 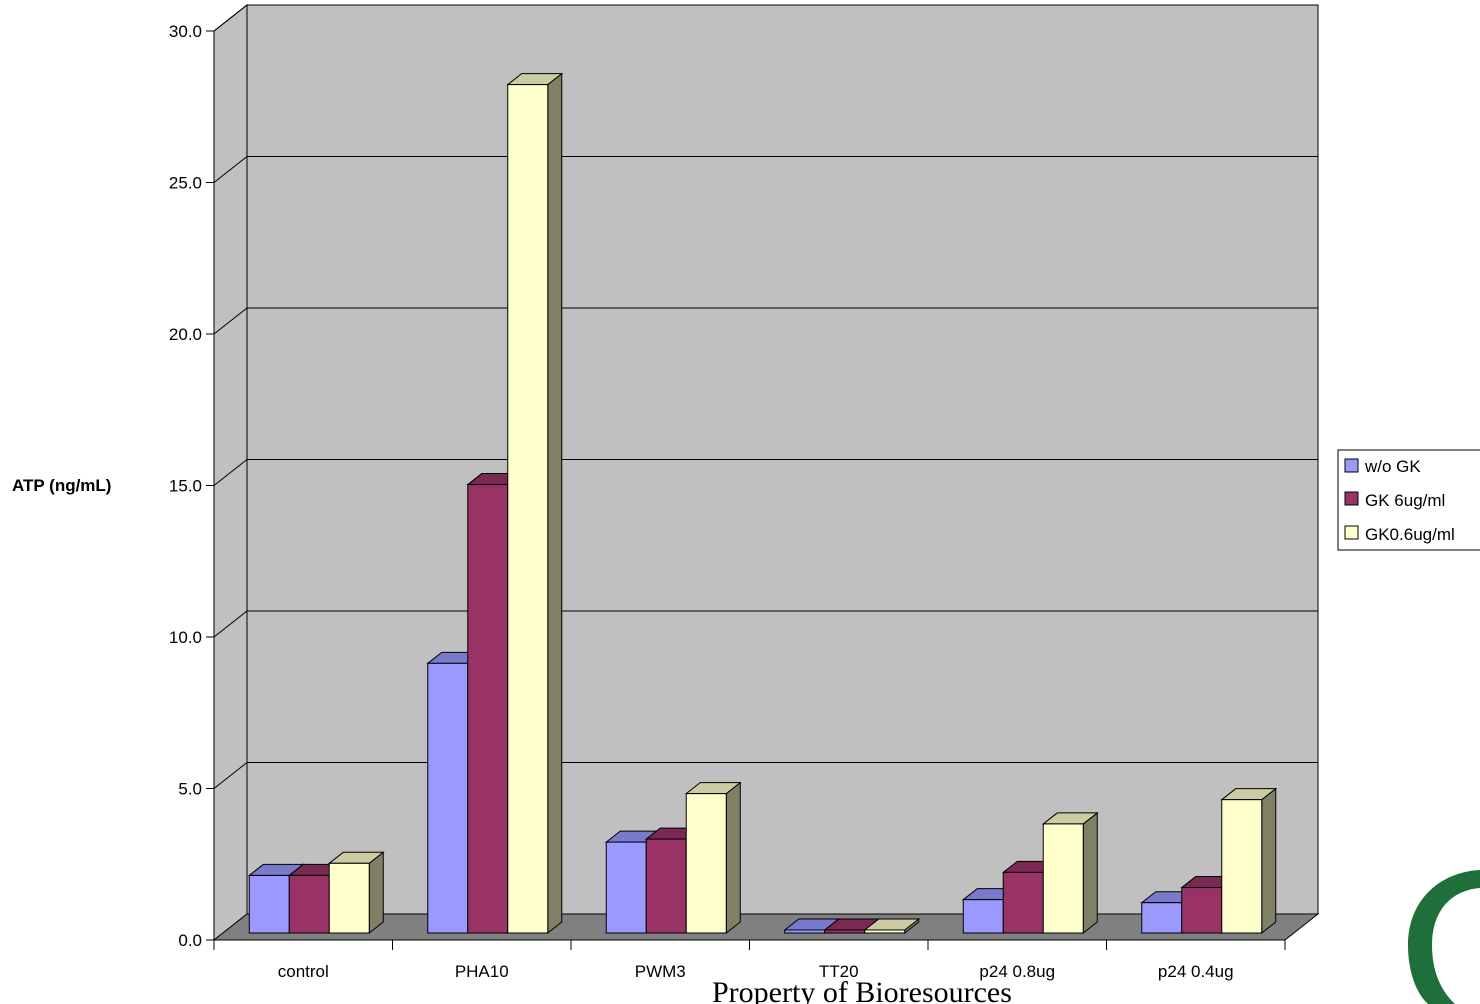 I want to click on category-label: PWM3, so click(x=660, y=971).